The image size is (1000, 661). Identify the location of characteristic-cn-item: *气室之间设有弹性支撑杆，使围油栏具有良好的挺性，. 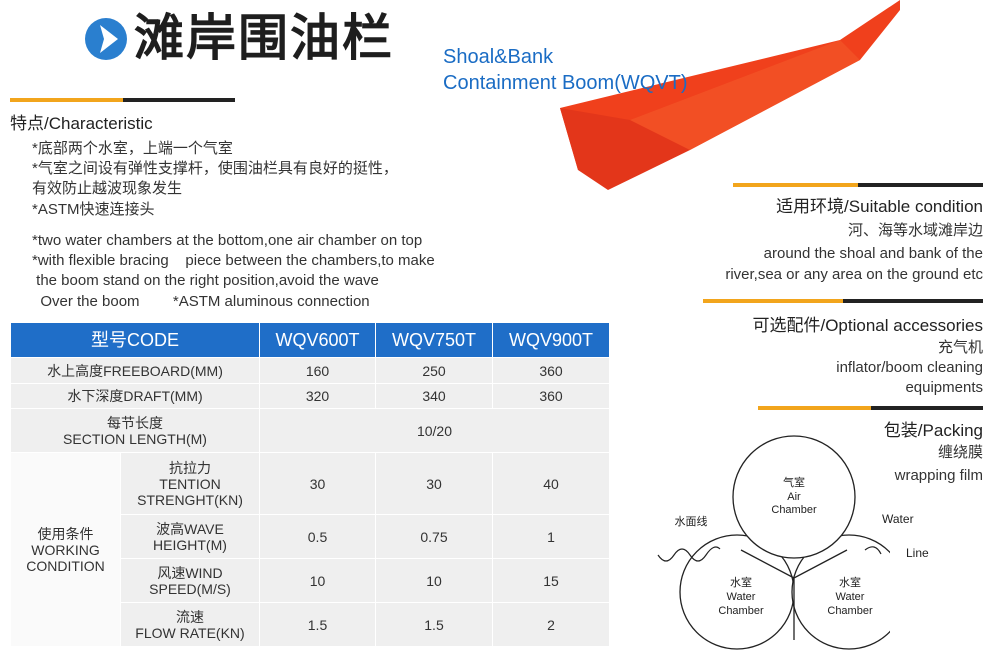
(215, 168).